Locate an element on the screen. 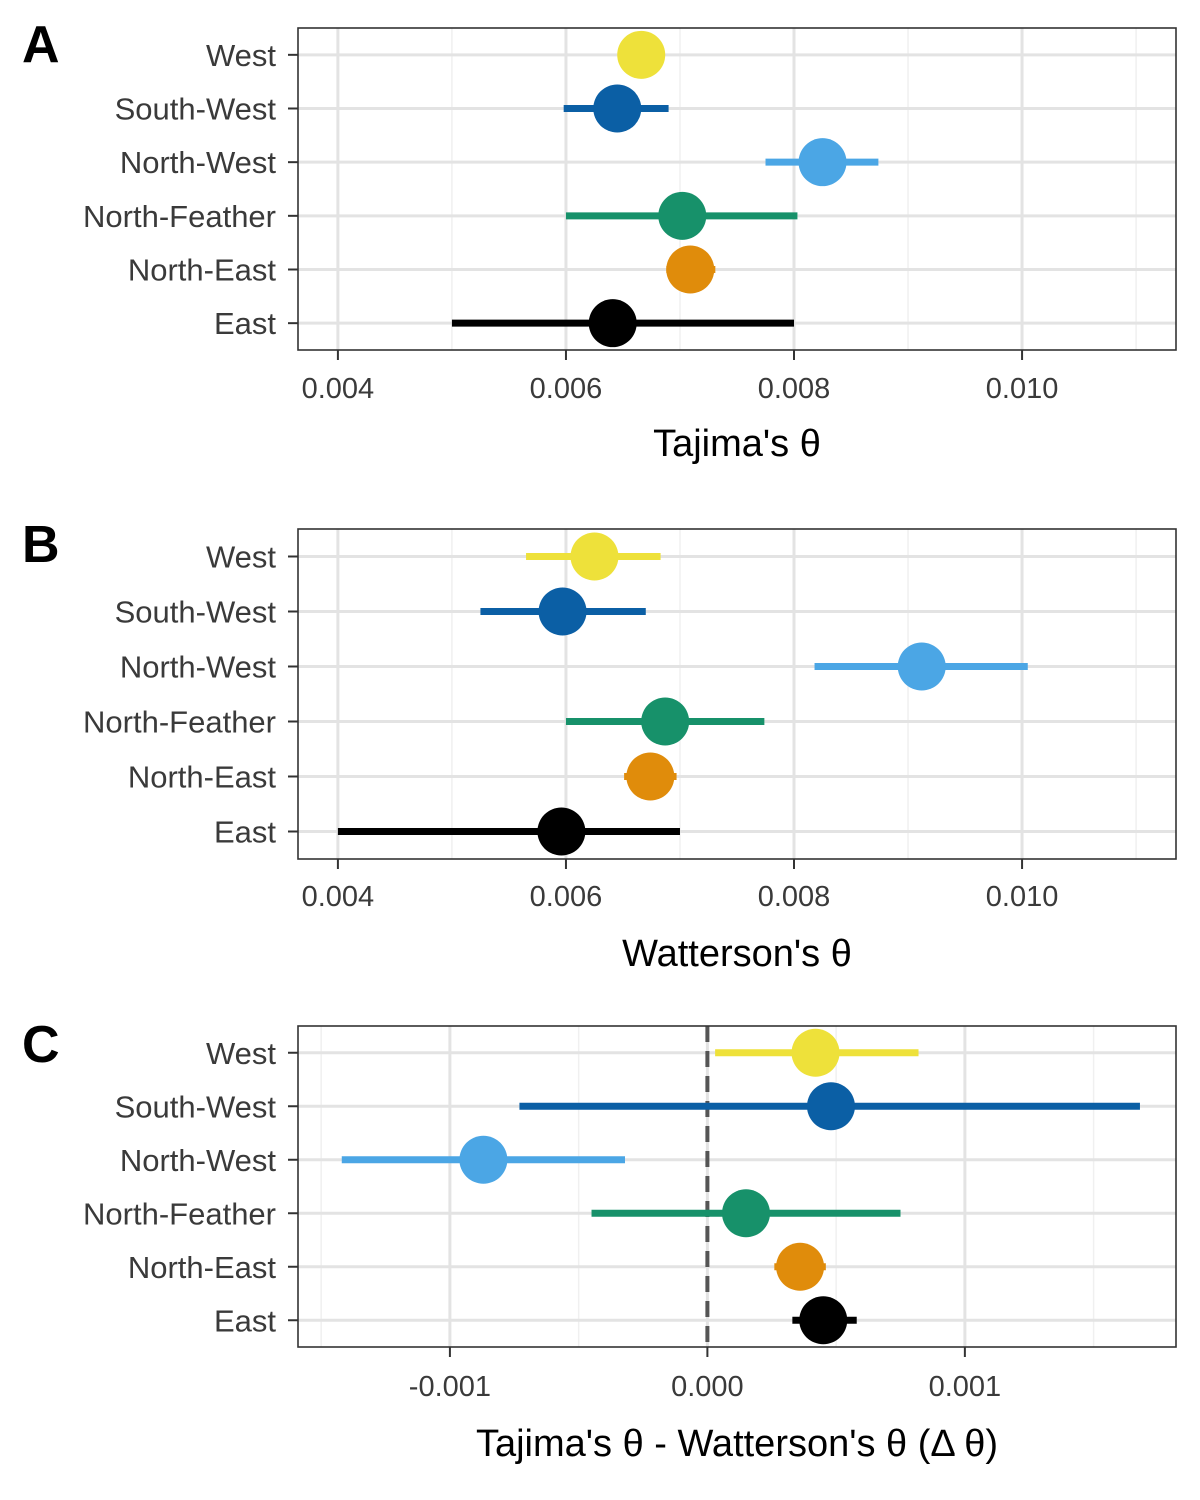 The width and height of the screenshot is (1200, 1500). x-axis-title: Tajima's θ - Watterson's θ (Δ θ) is located at coordinates (737, 1444).